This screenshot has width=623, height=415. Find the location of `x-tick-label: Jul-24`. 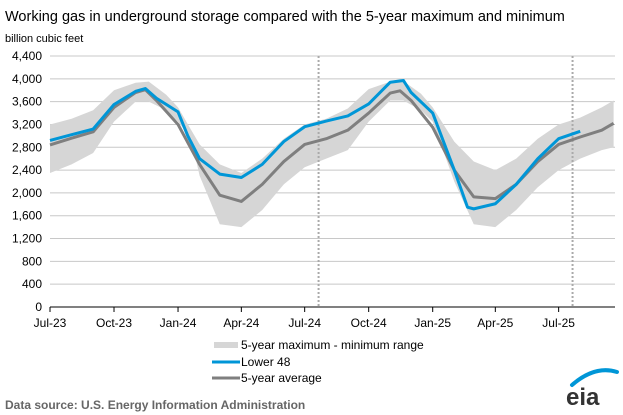

x-tick-label: Jul-24 is located at coordinates (304, 323).